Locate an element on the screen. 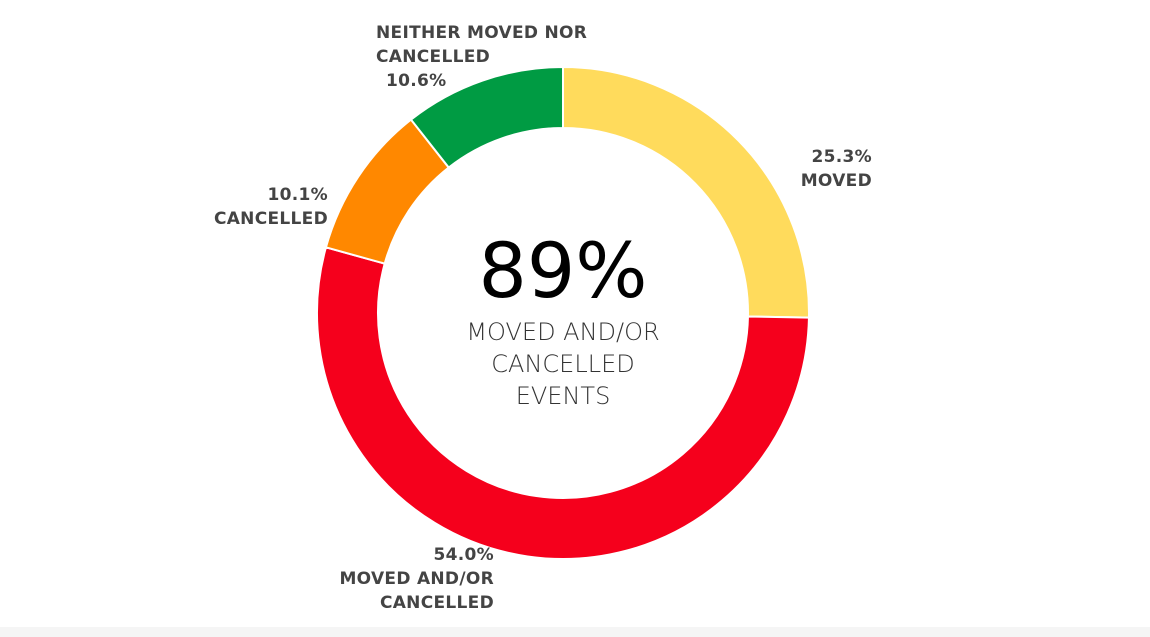 Image resolution: width=1150 pixels, height=637 pixels. category-label: CANCELLED is located at coordinates (270, 219).